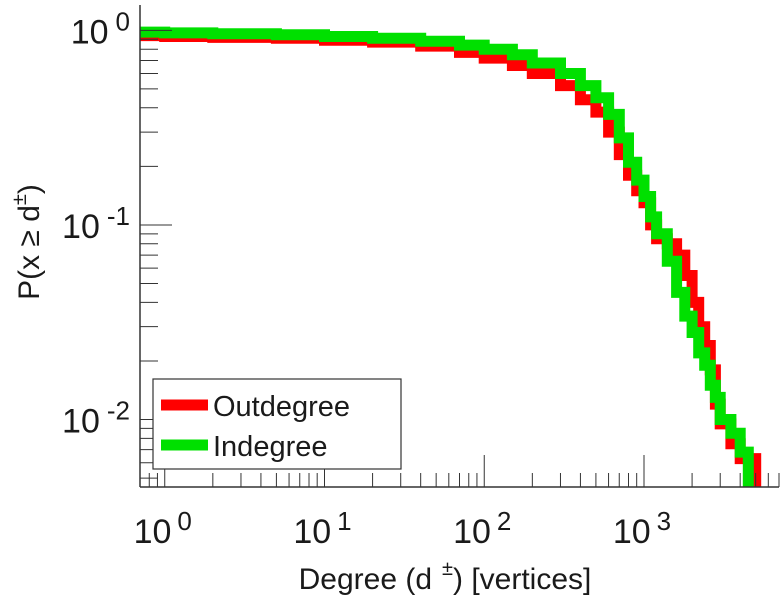 The image size is (784, 600). What do you see at coordinates (365, 579) in the screenshot?
I see `x-axis-title-main: Degree (d` at bounding box center [365, 579].